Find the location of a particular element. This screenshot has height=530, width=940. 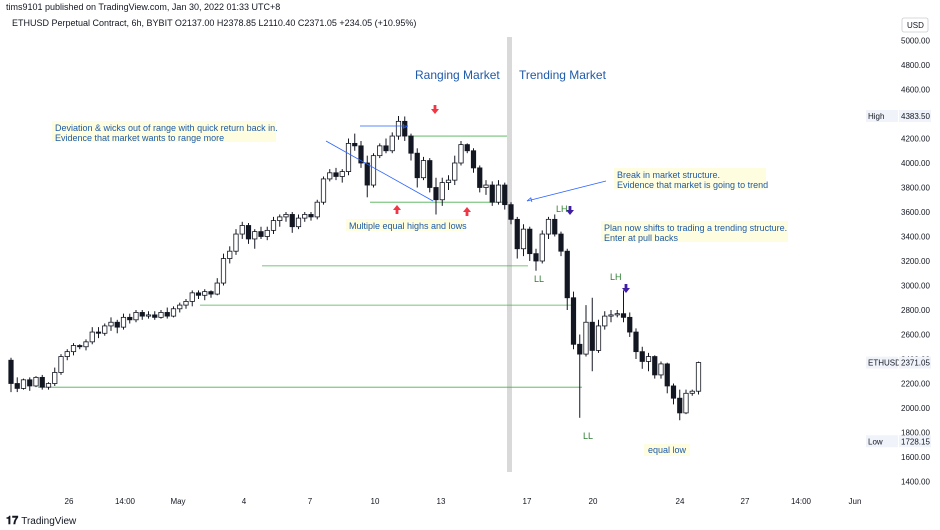

tradingview-footer: 𝟏𝟕 TradingView is located at coordinates (41, 521).